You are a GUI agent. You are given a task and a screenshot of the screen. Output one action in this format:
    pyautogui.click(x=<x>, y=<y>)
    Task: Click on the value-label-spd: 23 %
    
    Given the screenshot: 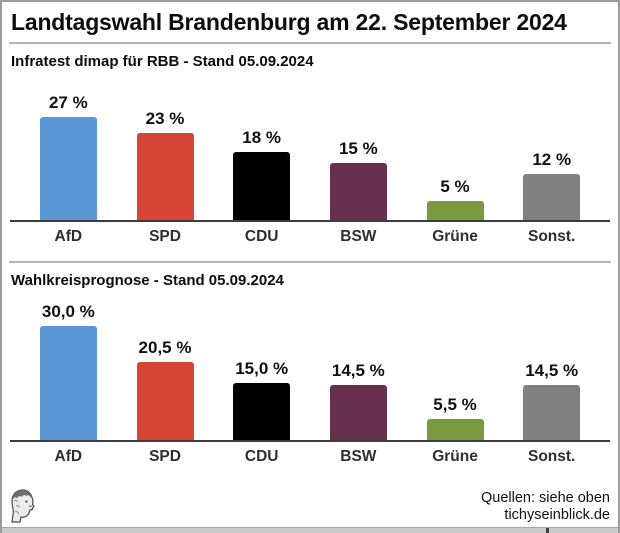 What is the action you would take?
    pyautogui.click(x=165, y=118)
    